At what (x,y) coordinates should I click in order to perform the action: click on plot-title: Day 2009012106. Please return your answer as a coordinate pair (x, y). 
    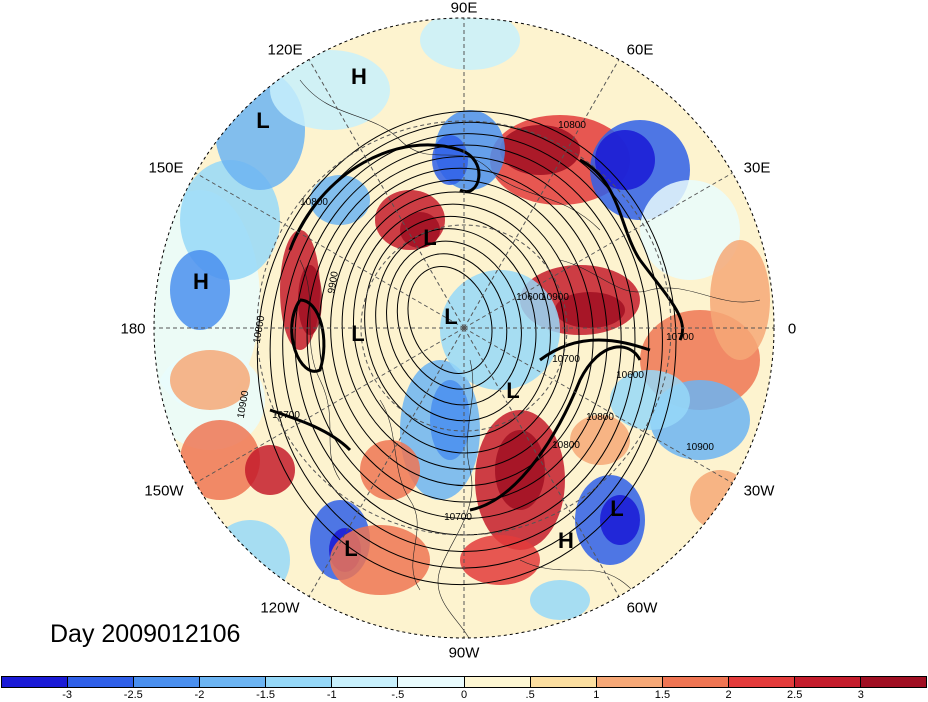
    Looking at the image, I should click on (145, 634).